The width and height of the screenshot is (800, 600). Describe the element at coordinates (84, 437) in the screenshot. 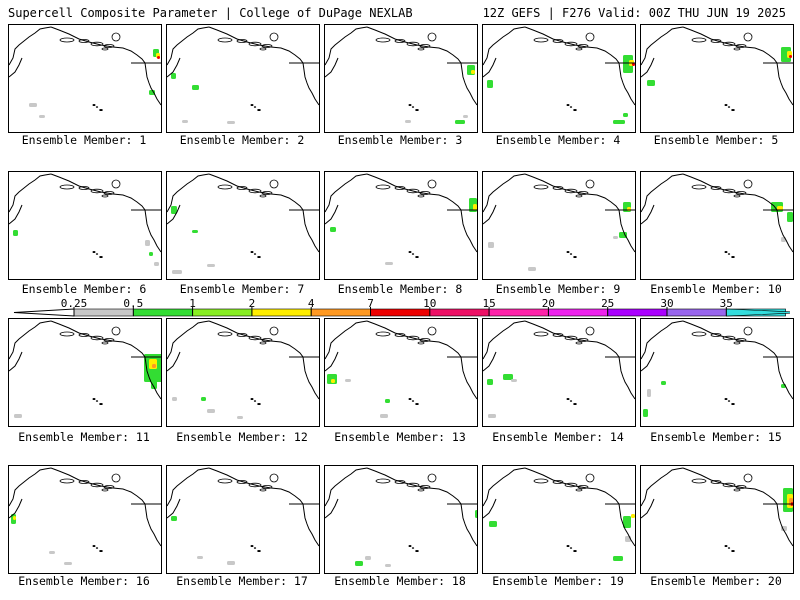

I see `ensemble-member-label: Ensemble Member: 11` at that location.